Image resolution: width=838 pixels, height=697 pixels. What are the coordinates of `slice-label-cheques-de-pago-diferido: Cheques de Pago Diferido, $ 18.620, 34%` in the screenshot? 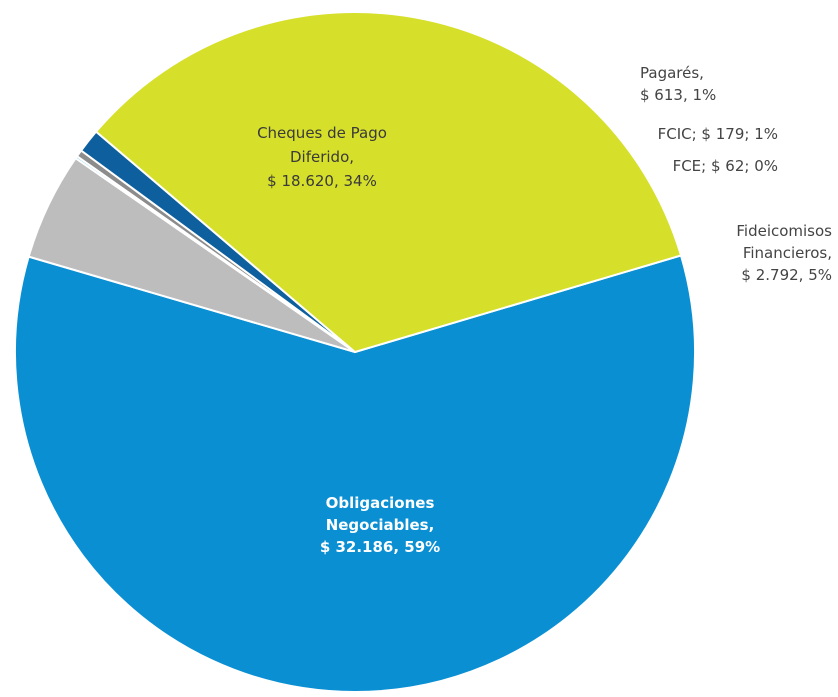 It's located at (322, 157).